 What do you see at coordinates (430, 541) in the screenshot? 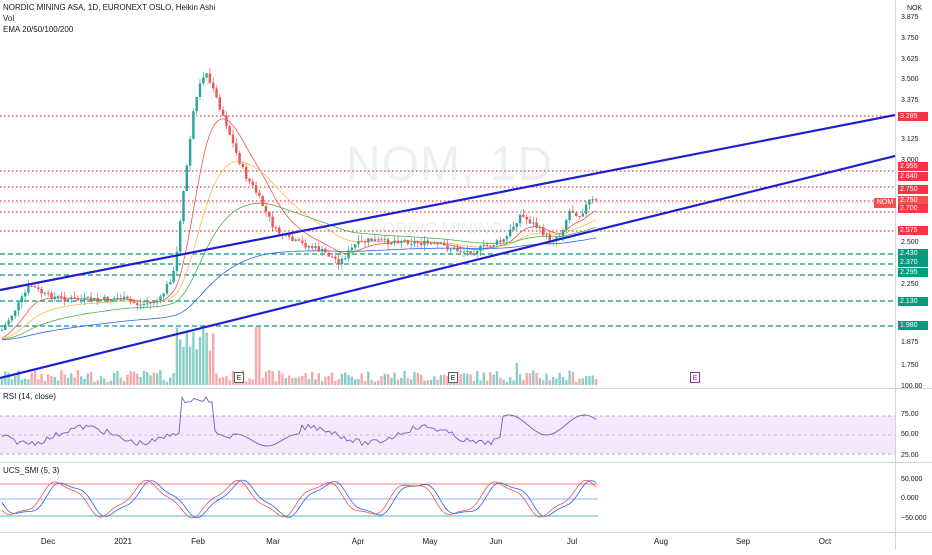
I see `time-tick: May` at bounding box center [430, 541].